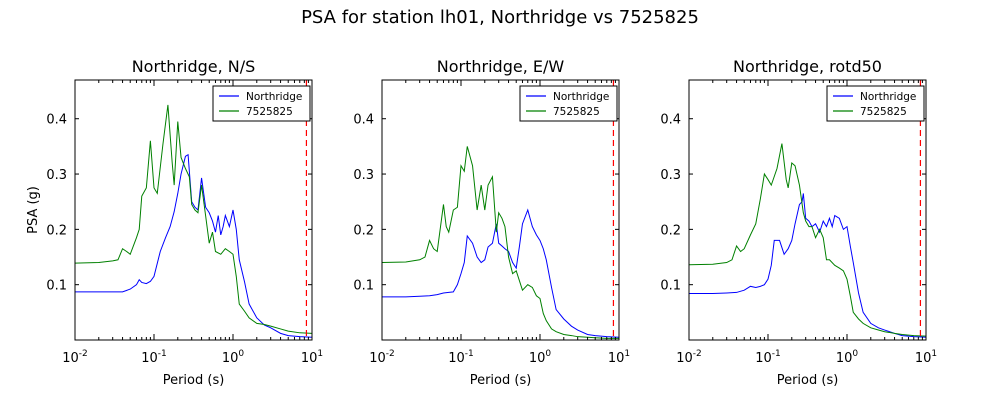  Describe the element at coordinates (807, 66) in the screenshot. I see `subplot-title: Northridge, rotd50` at that location.